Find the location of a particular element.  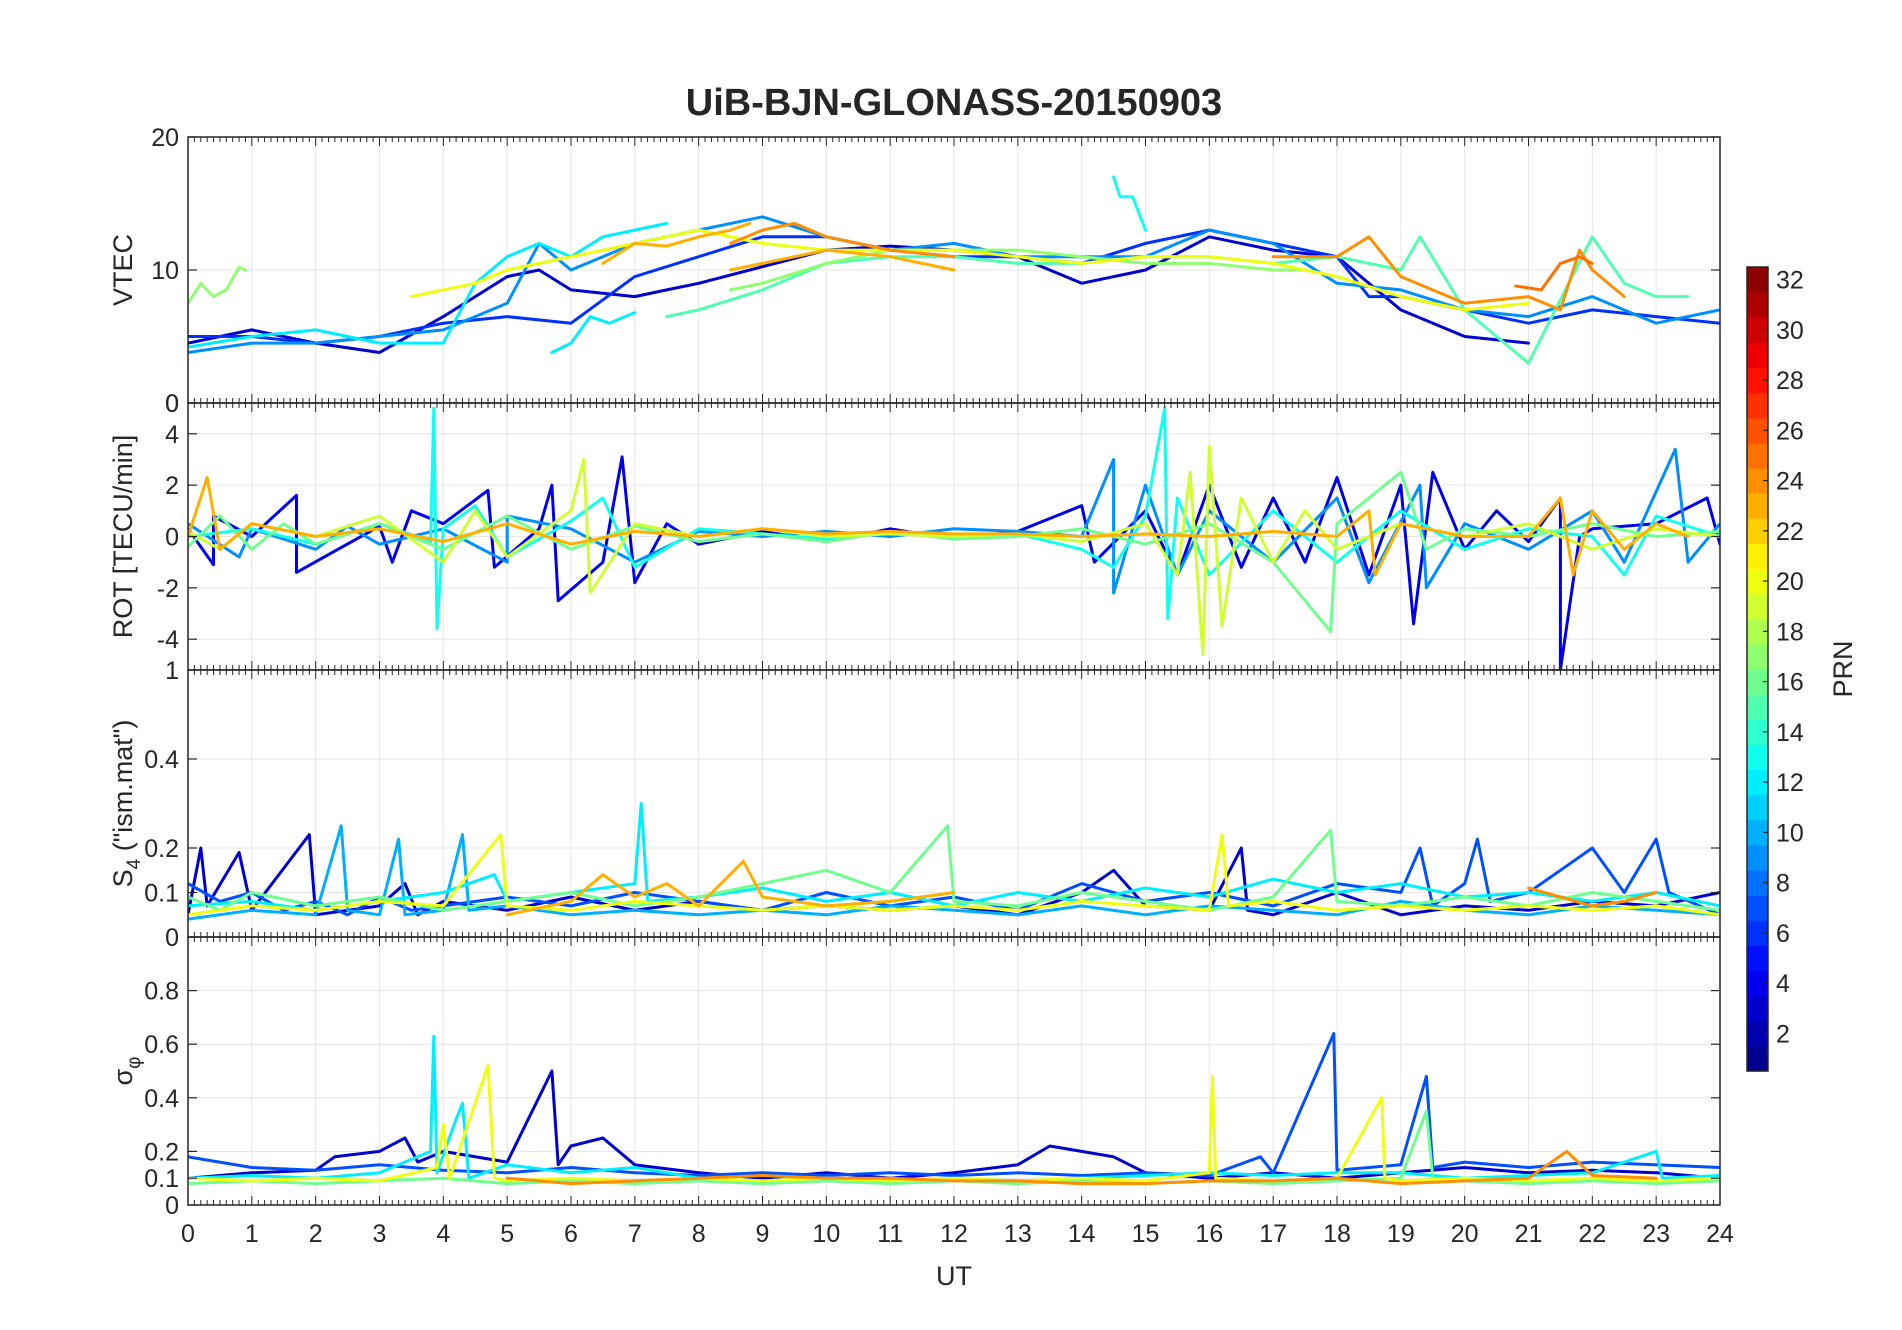

x-tick-label: 23 is located at coordinates (1656, 1234).